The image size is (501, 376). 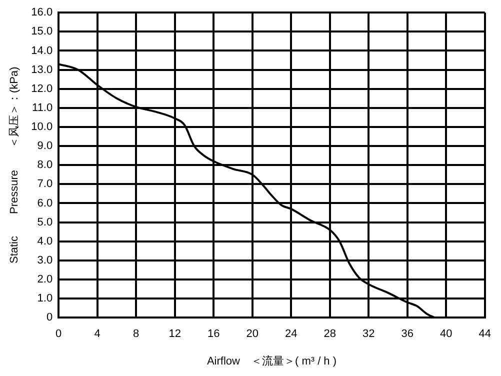 What do you see at coordinates (291, 334) in the screenshot?
I see `x-tick-label: 24` at bounding box center [291, 334].